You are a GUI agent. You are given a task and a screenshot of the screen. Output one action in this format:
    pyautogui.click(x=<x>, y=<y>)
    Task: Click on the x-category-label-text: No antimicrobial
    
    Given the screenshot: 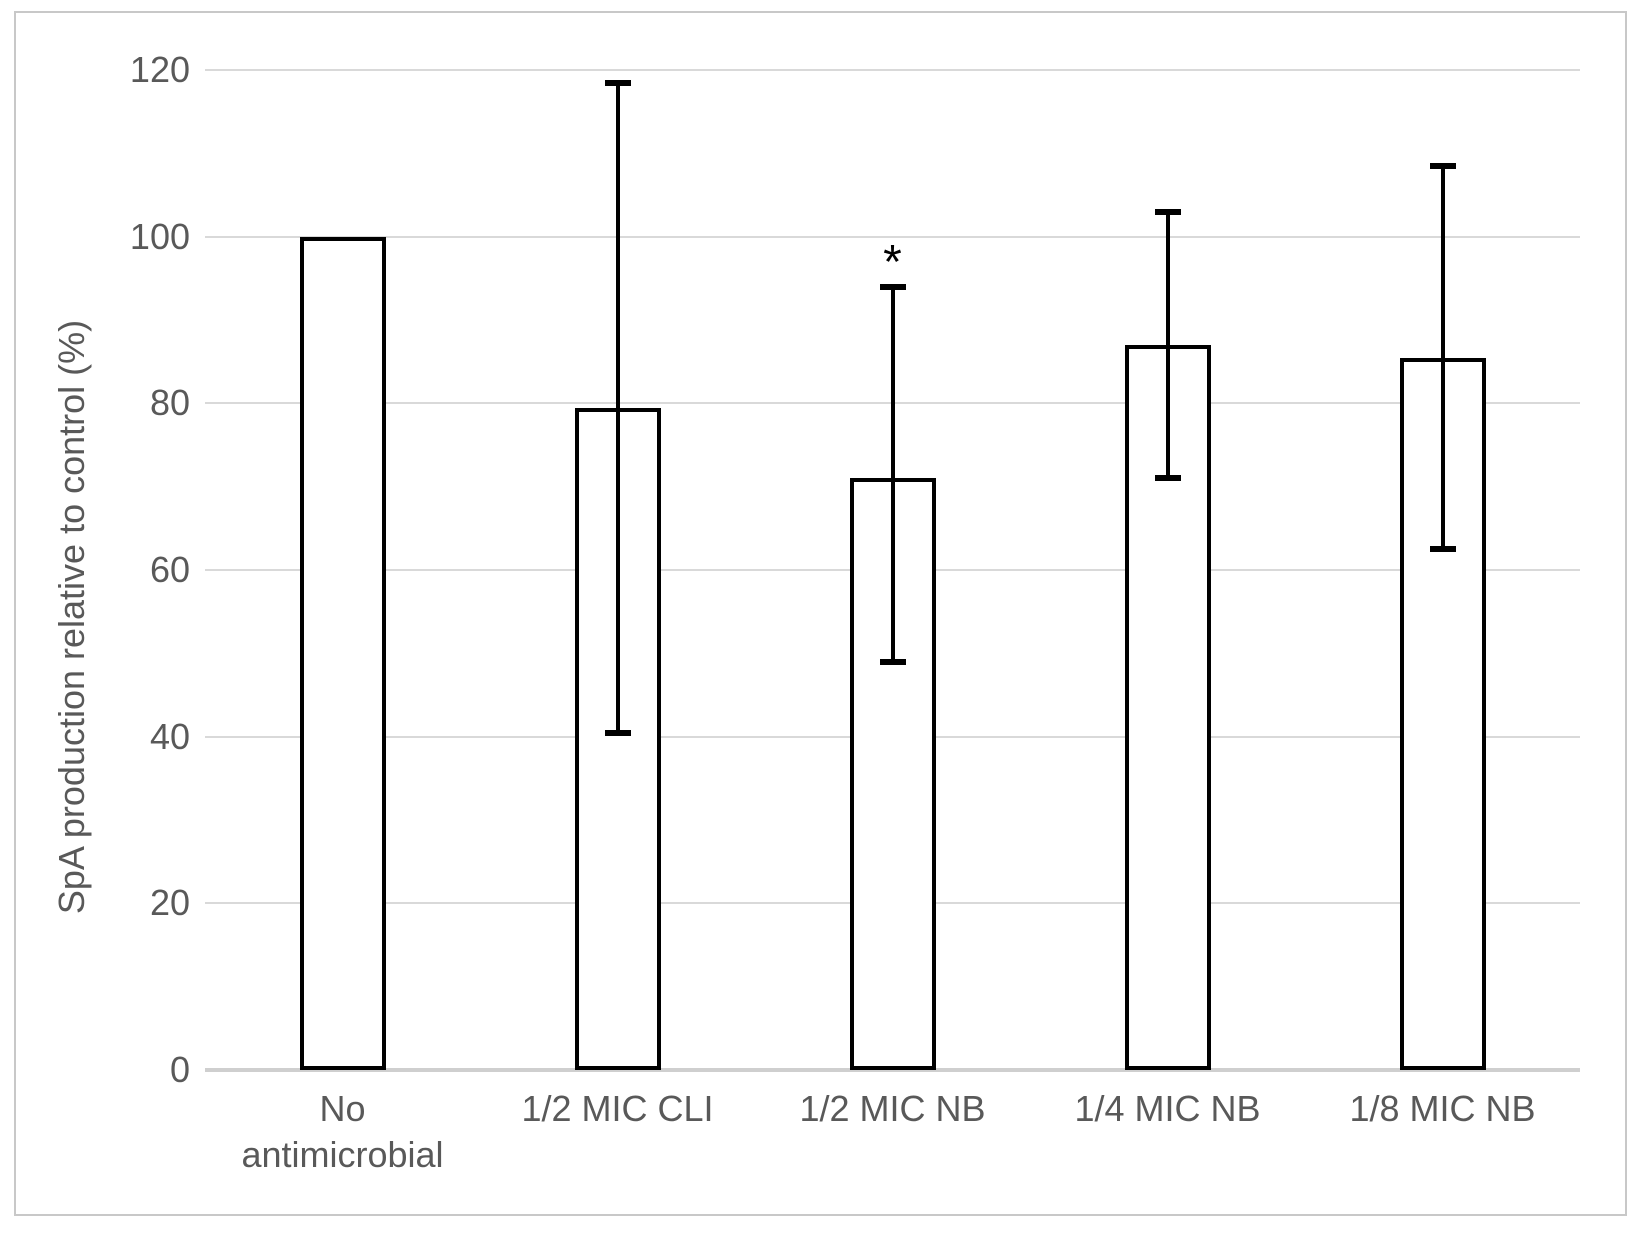 What is the action you would take?
    pyautogui.click(x=342, y=1131)
    